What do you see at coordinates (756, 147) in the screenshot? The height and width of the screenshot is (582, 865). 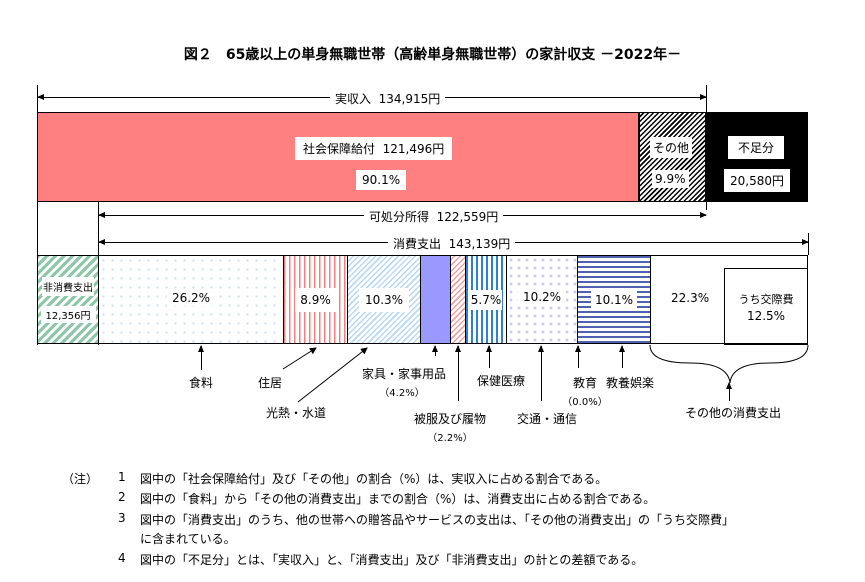 I see `deficit-label: 不足分` at bounding box center [756, 147].